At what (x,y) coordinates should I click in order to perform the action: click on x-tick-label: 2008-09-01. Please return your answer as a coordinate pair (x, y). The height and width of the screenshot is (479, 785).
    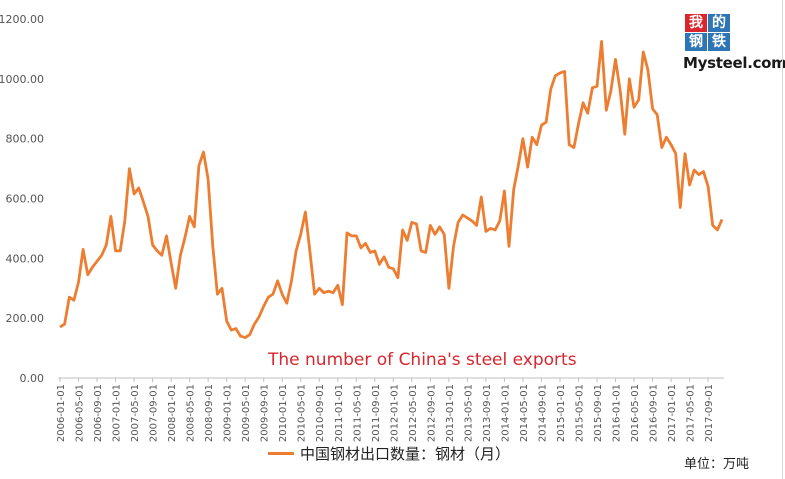
    Looking at the image, I should click on (209, 413).